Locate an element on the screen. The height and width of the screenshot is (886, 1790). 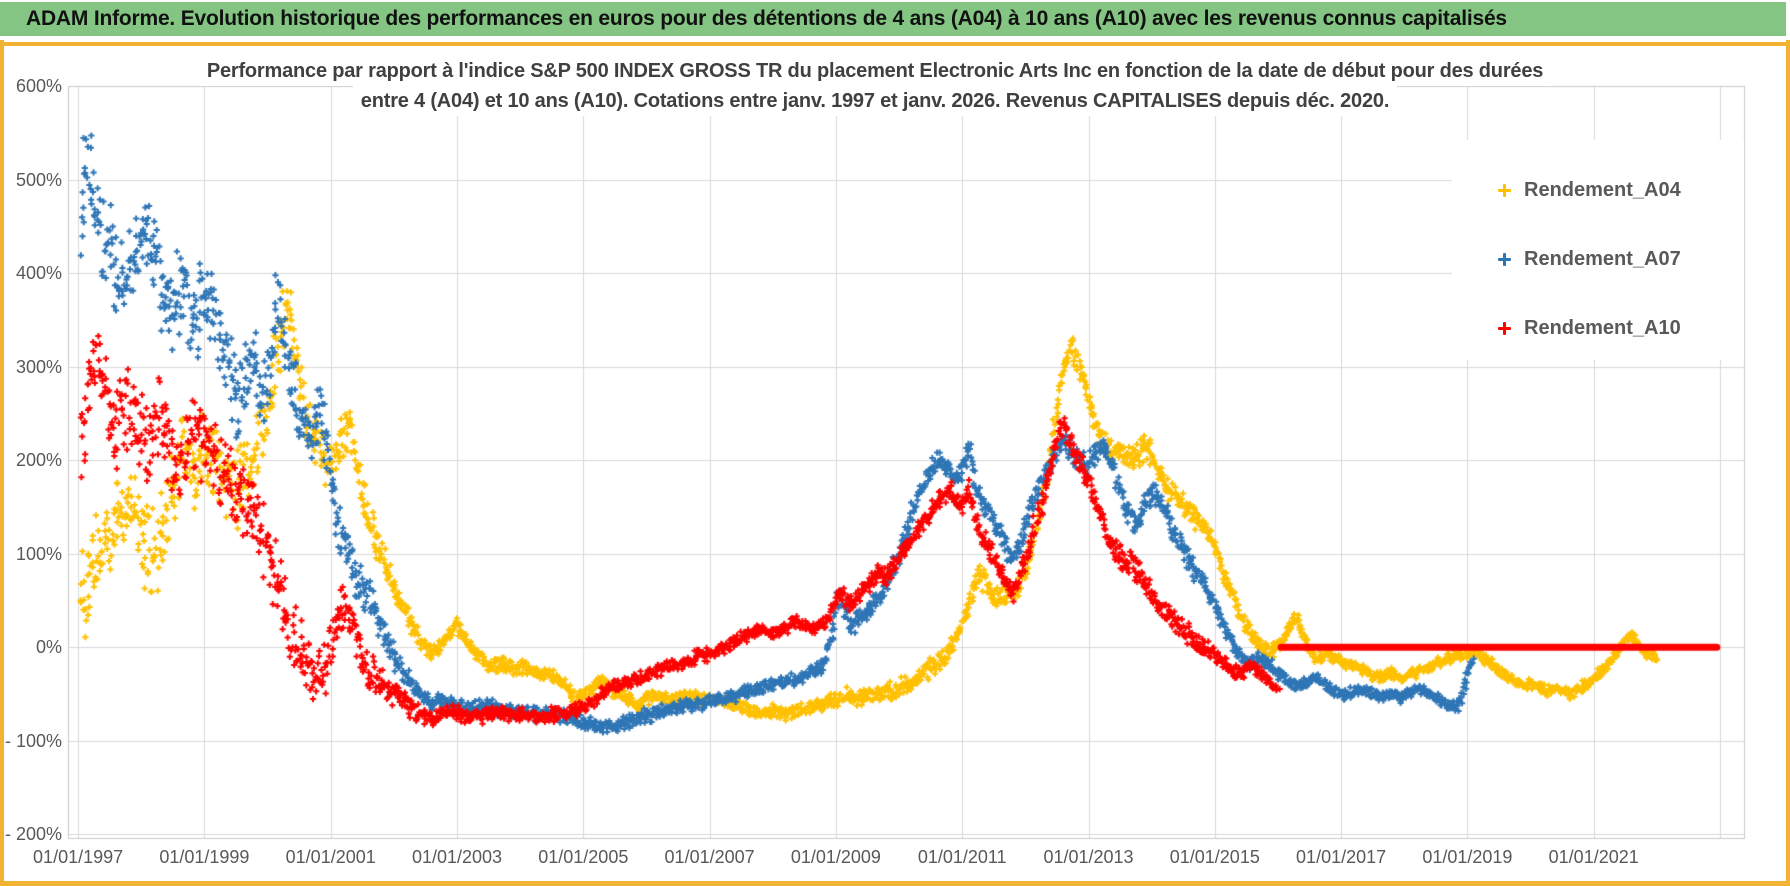
frame-left-line is located at coordinates (2, 463).